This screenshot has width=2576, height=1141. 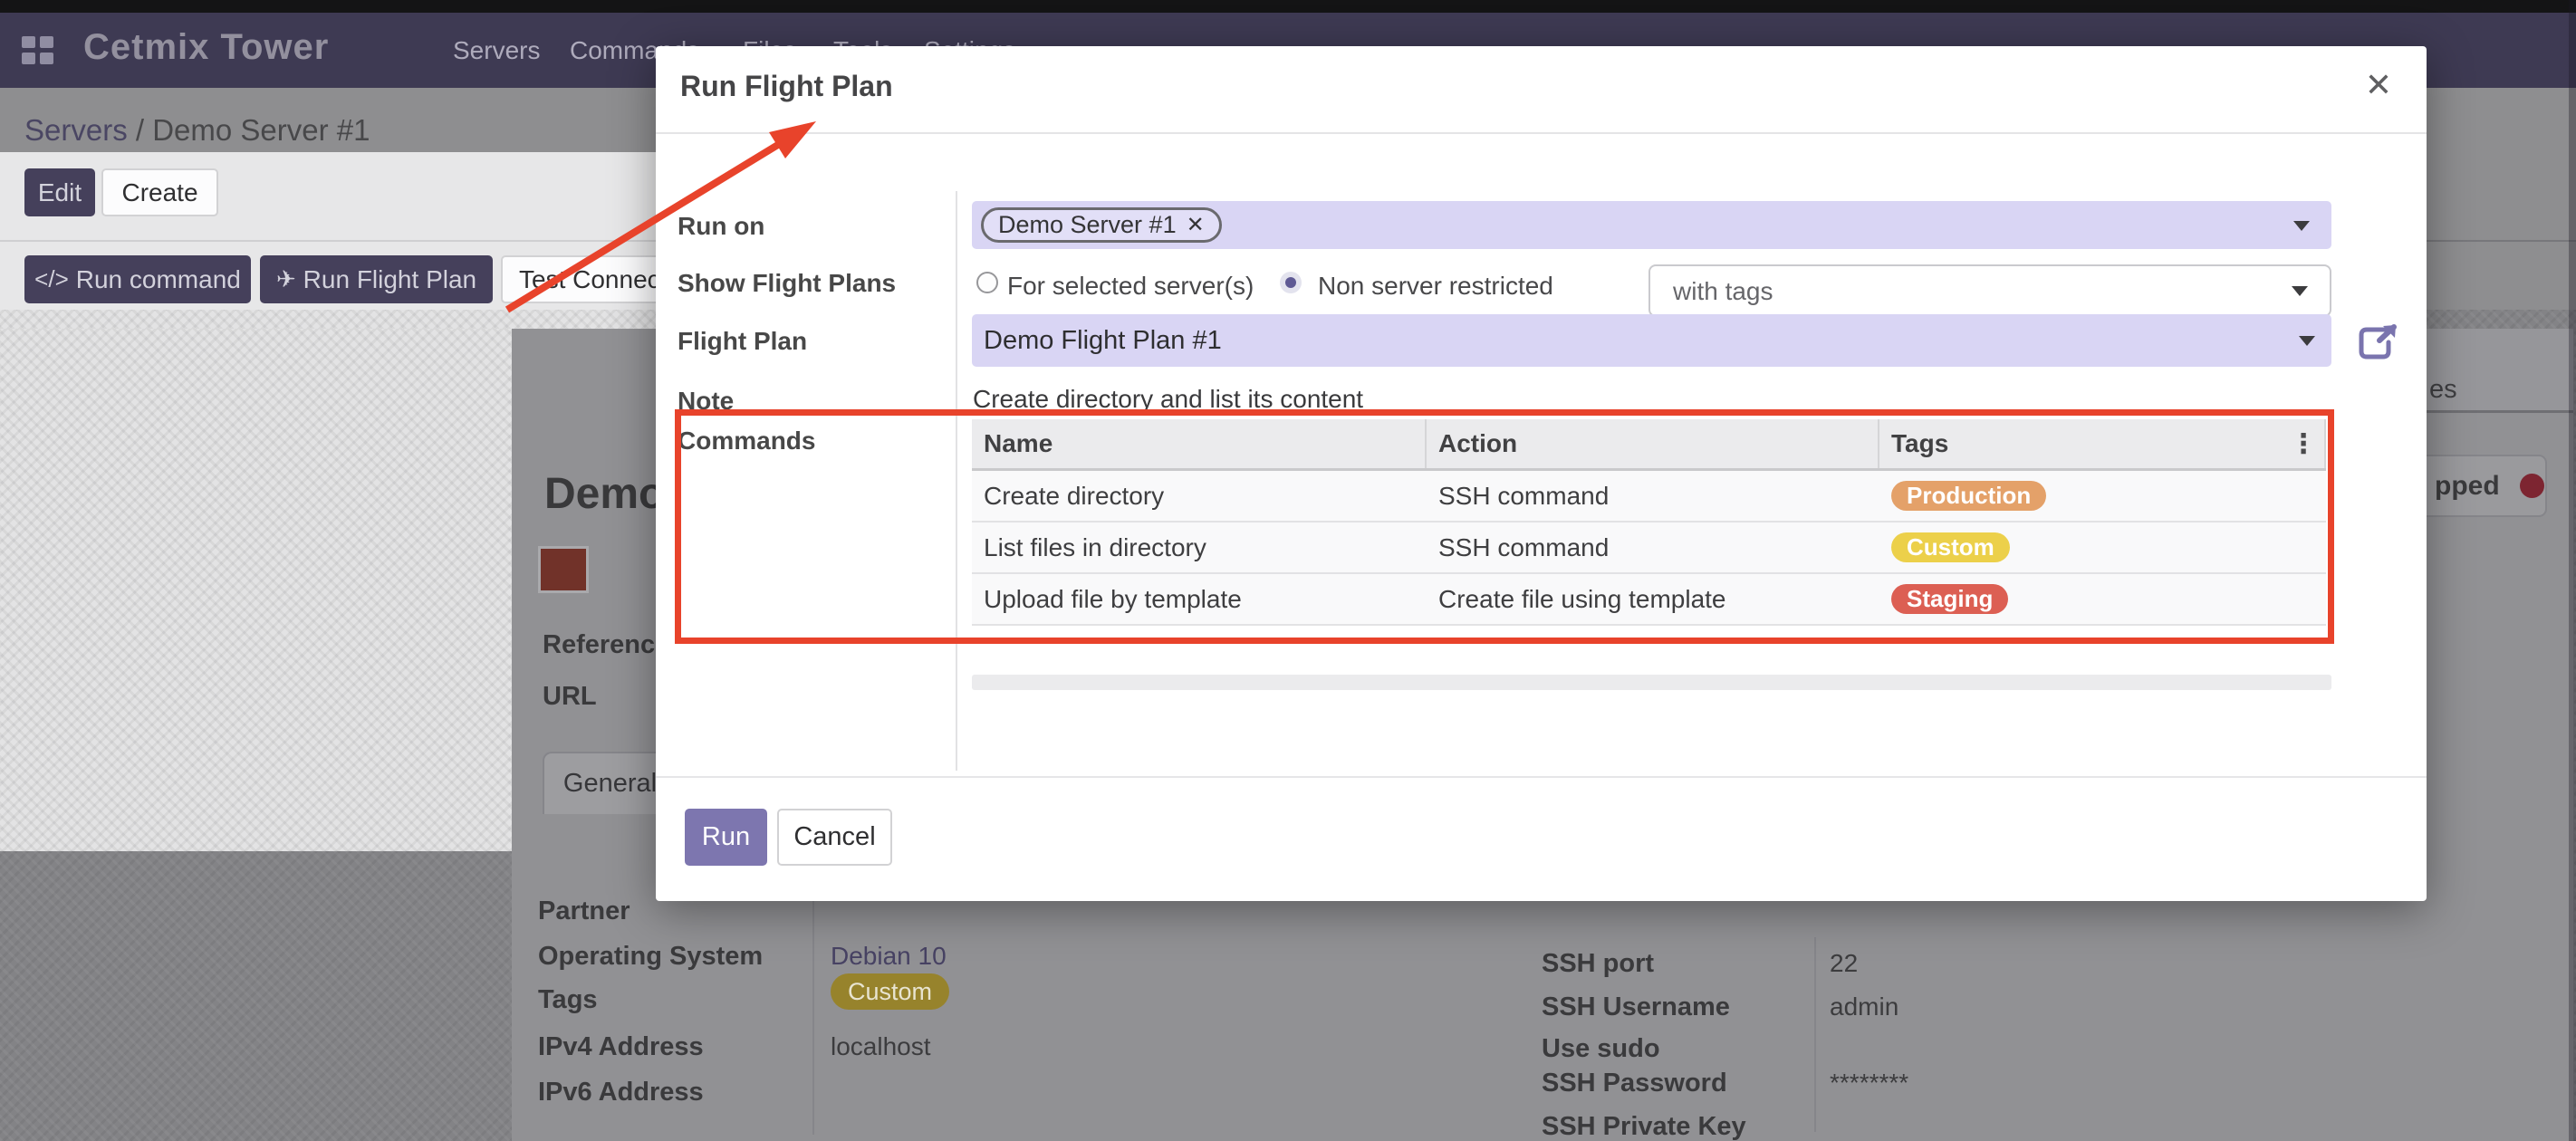 I want to click on breadcrumb-current: Demo Server #1, so click(x=261, y=130).